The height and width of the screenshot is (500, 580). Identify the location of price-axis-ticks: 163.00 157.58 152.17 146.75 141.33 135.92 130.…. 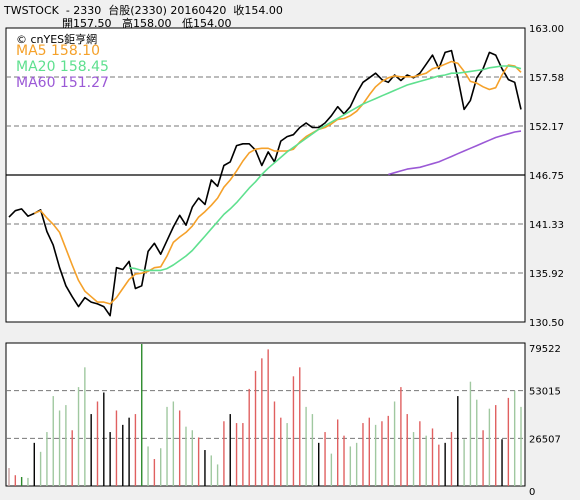
(546, 176).